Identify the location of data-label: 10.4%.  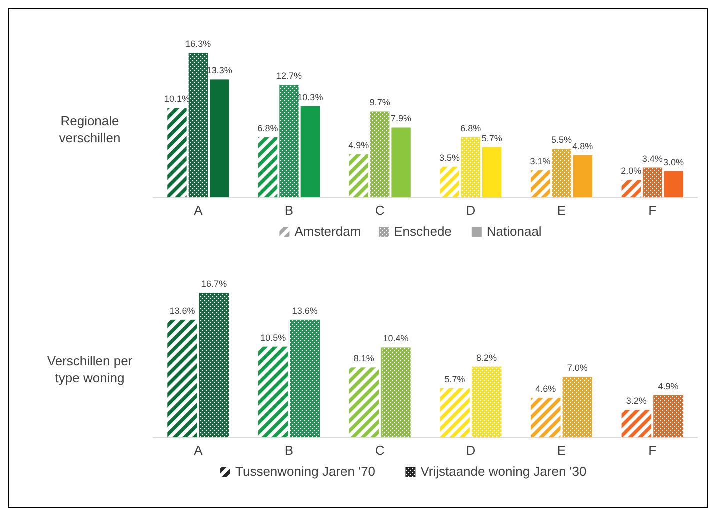
(396, 339).